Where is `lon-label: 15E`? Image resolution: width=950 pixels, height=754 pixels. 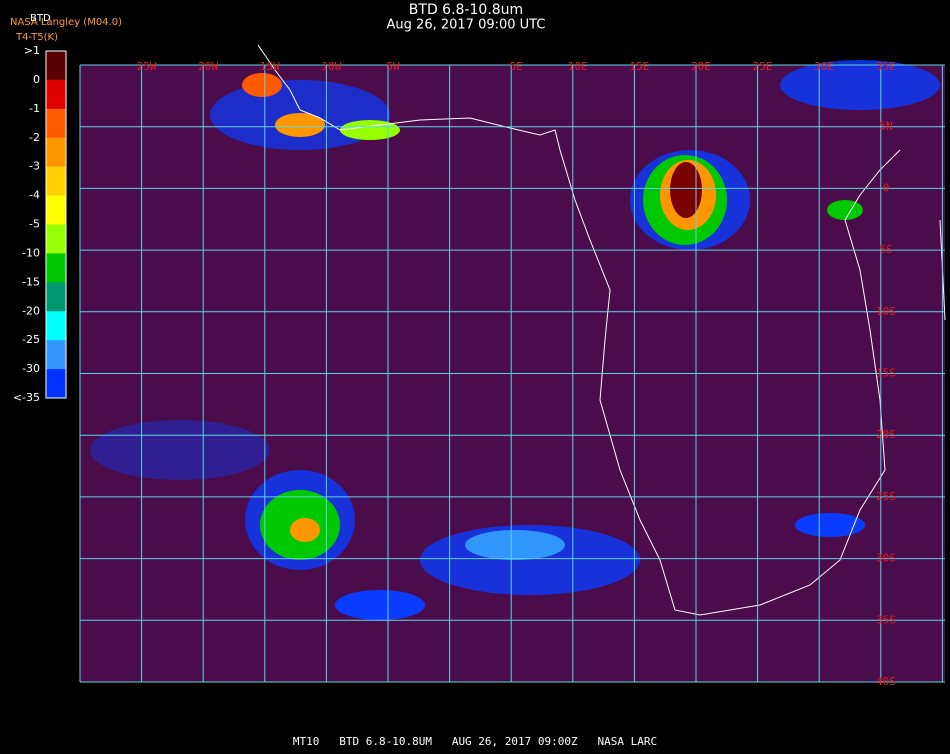
lon-label: 15E is located at coordinates (639, 66).